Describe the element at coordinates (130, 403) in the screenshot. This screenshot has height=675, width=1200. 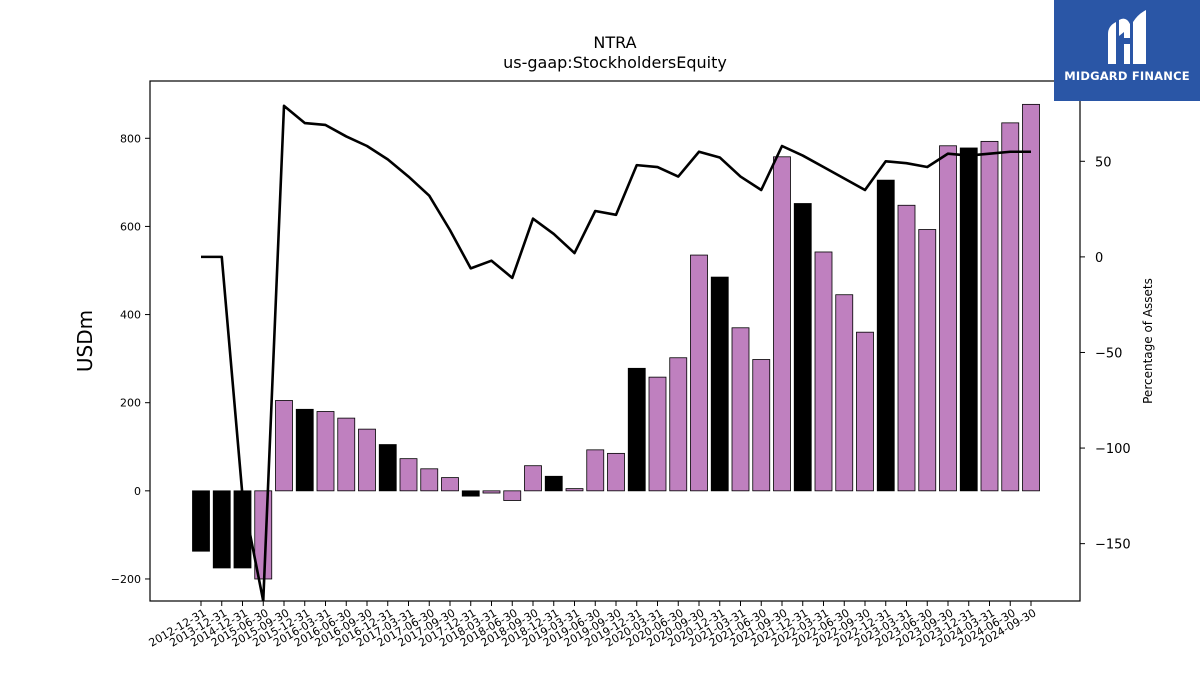
I see `y-tick-label: 200` at that location.